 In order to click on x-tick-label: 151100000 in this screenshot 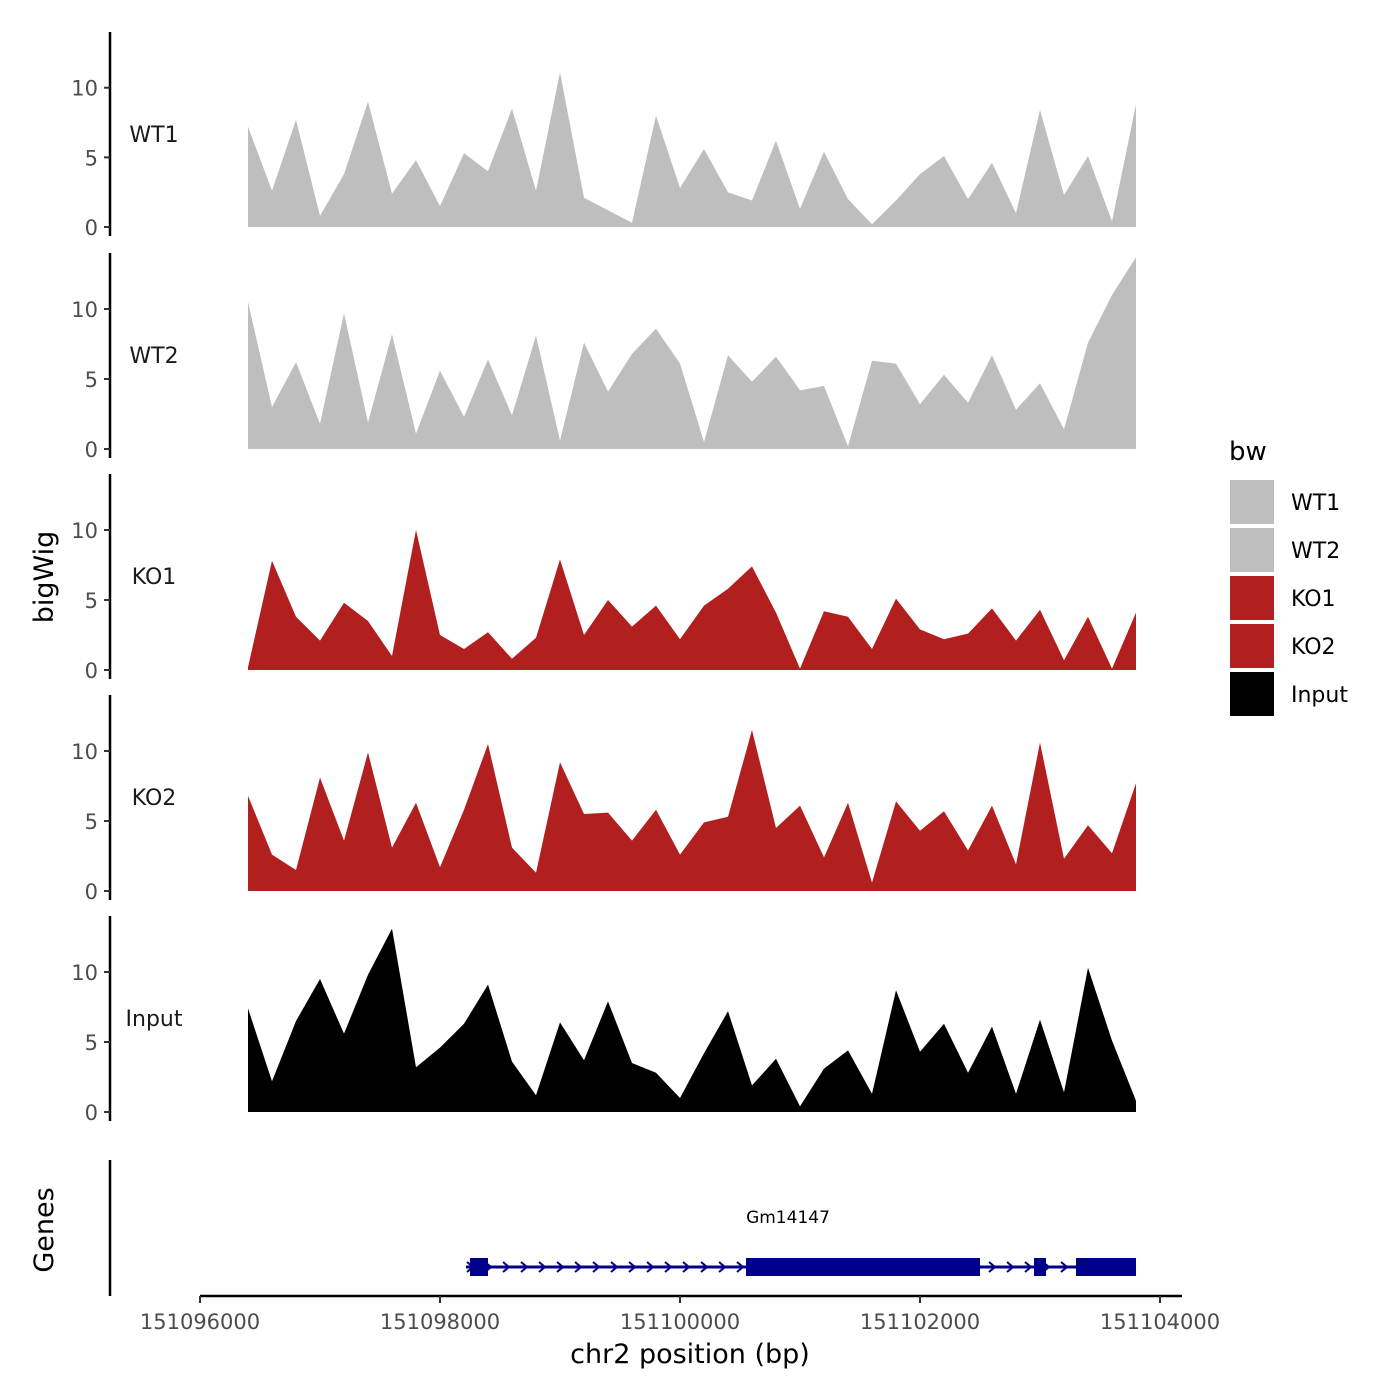, I will do `click(680, 1322)`.